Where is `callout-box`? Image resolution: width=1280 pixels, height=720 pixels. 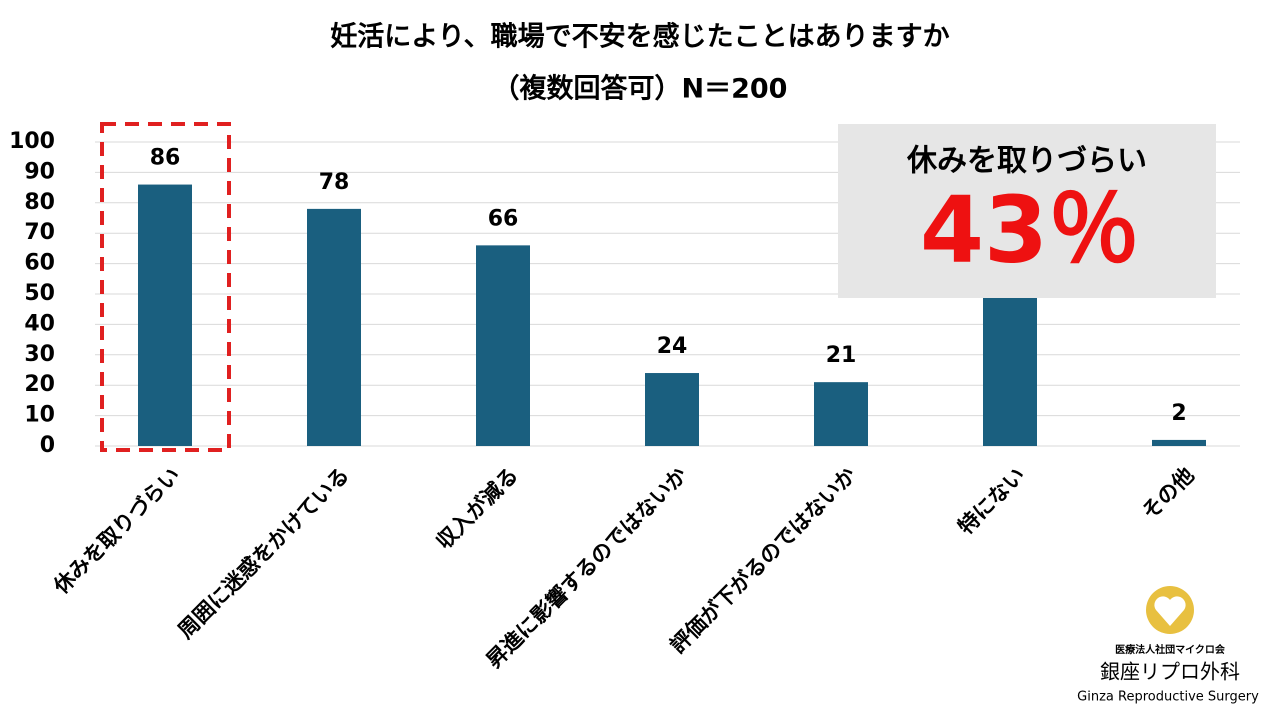
callout-box is located at coordinates (1027, 211).